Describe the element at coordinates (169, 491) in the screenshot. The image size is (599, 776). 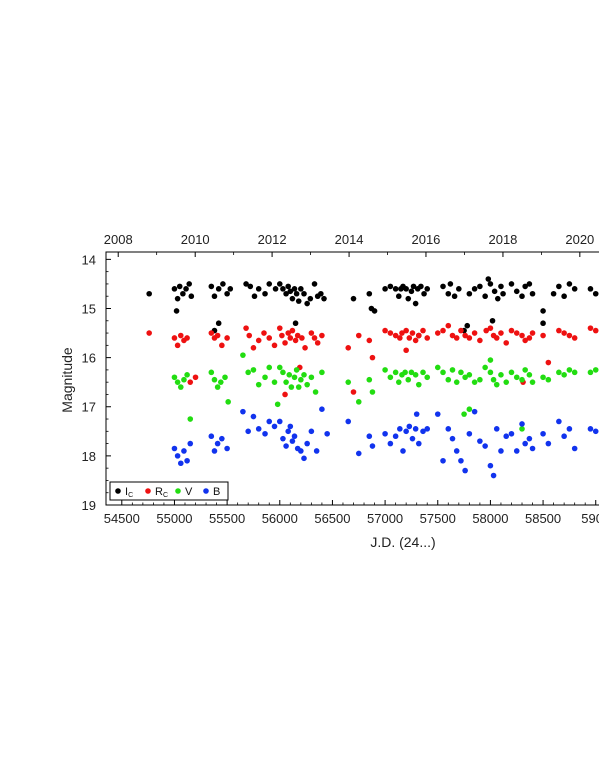
I see `legend: IC RC V B` at that location.